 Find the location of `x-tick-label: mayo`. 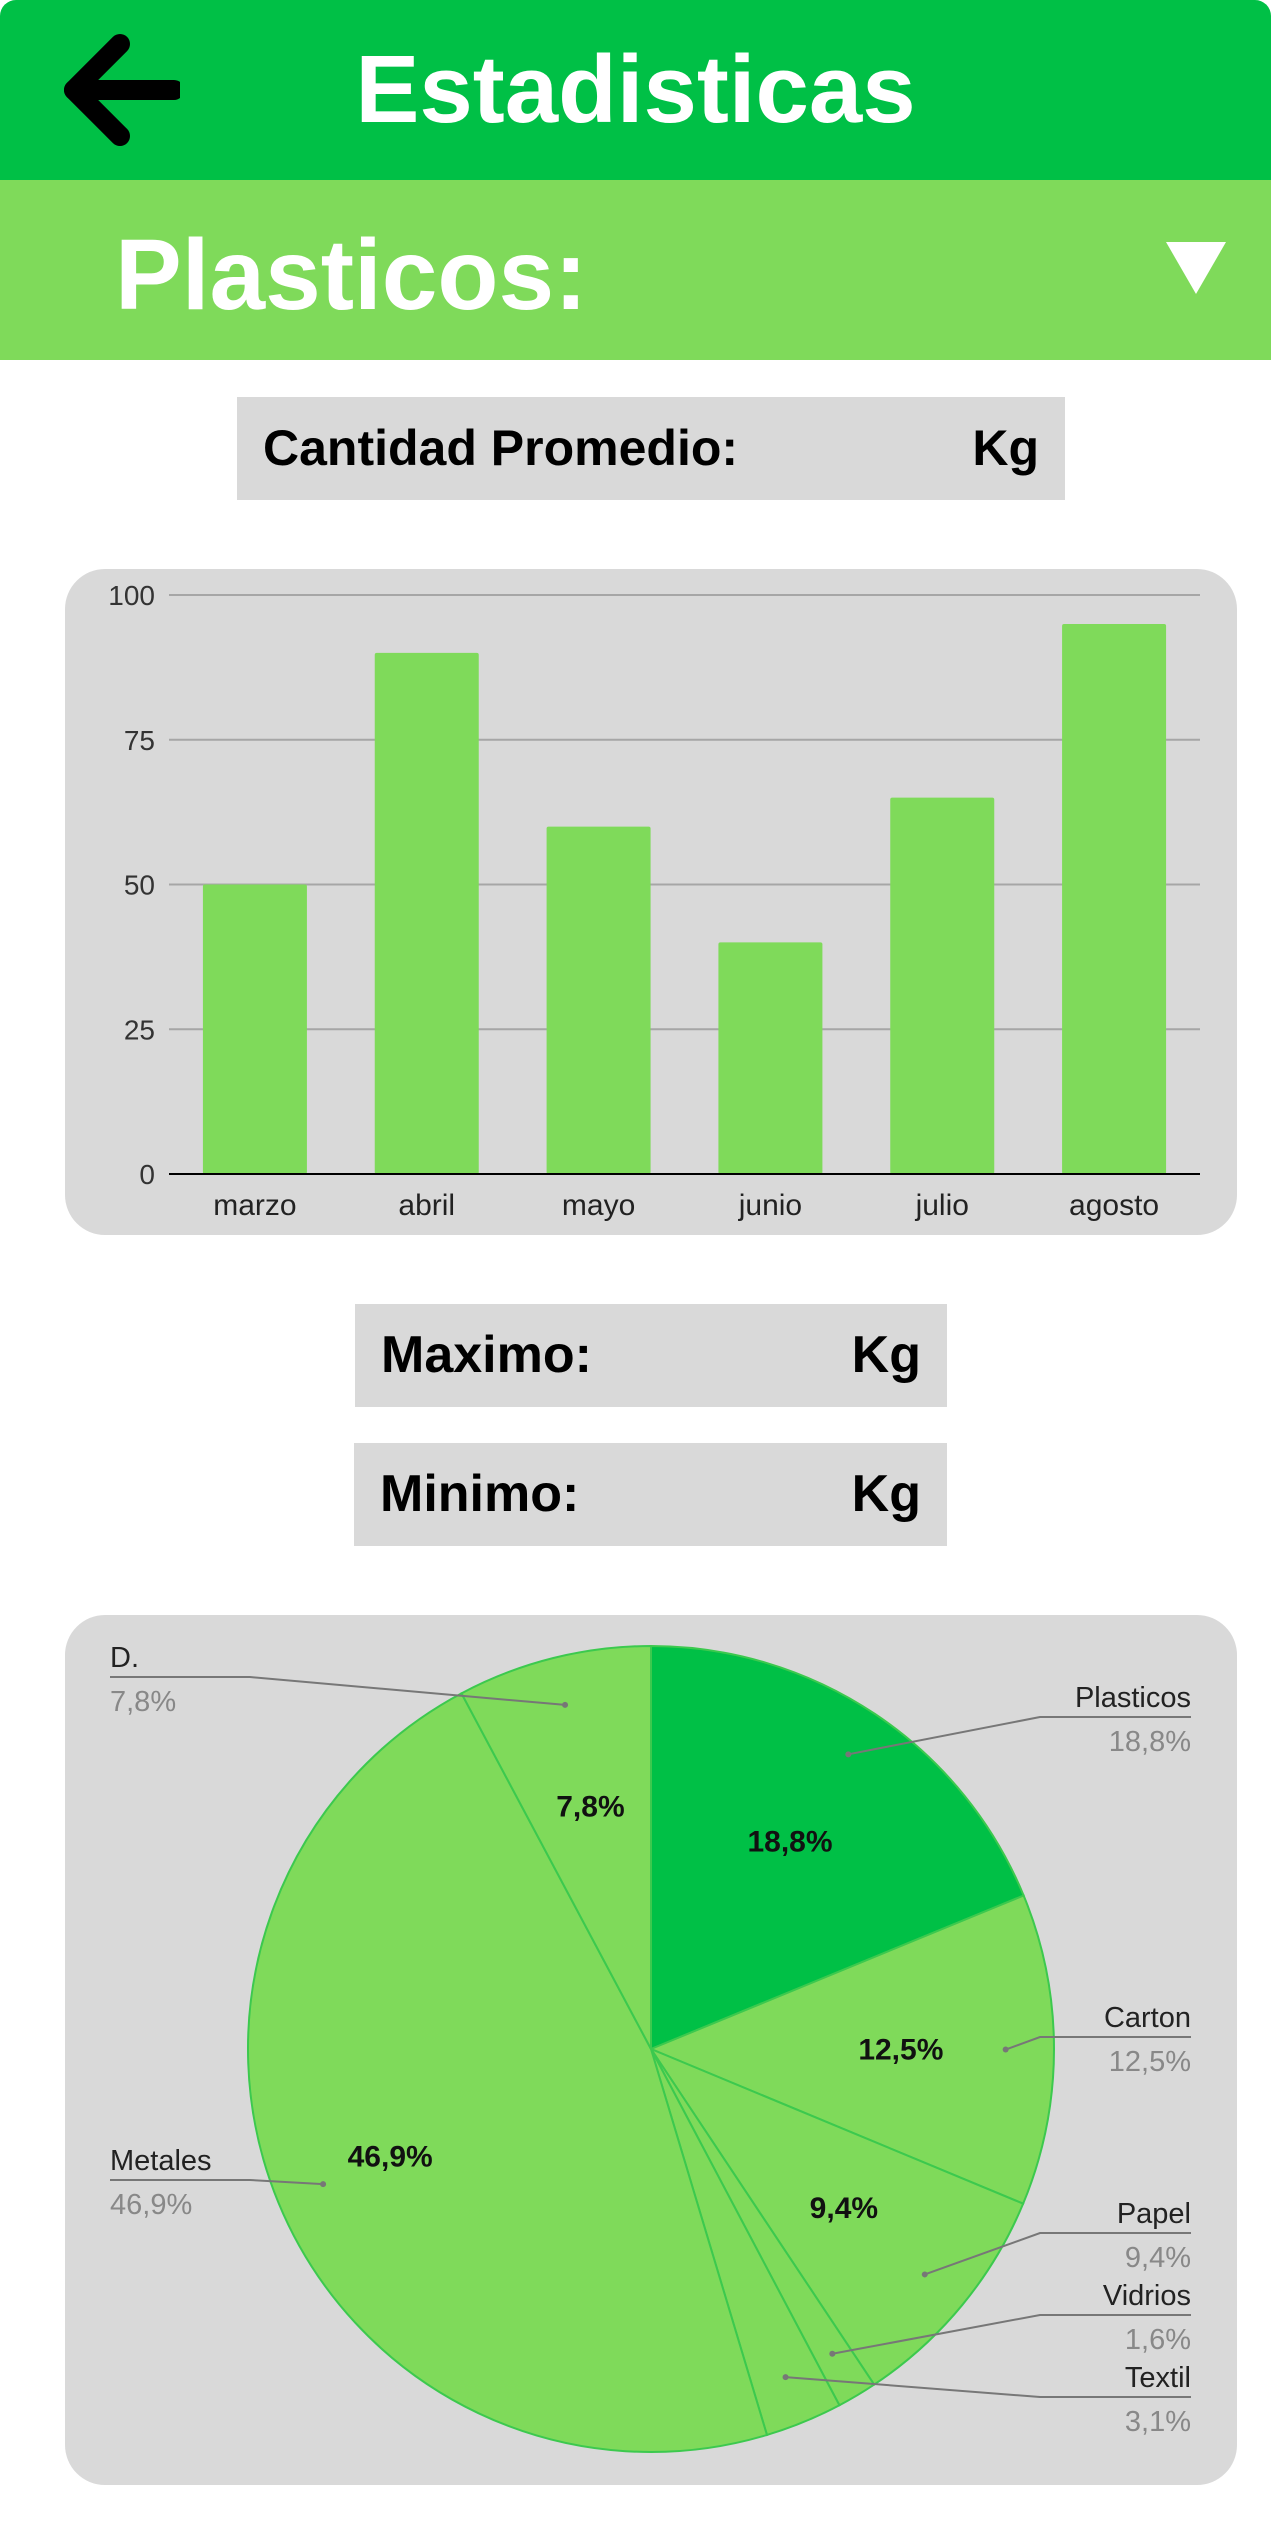

x-tick-label: mayo is located at coordinates (598, 1205).